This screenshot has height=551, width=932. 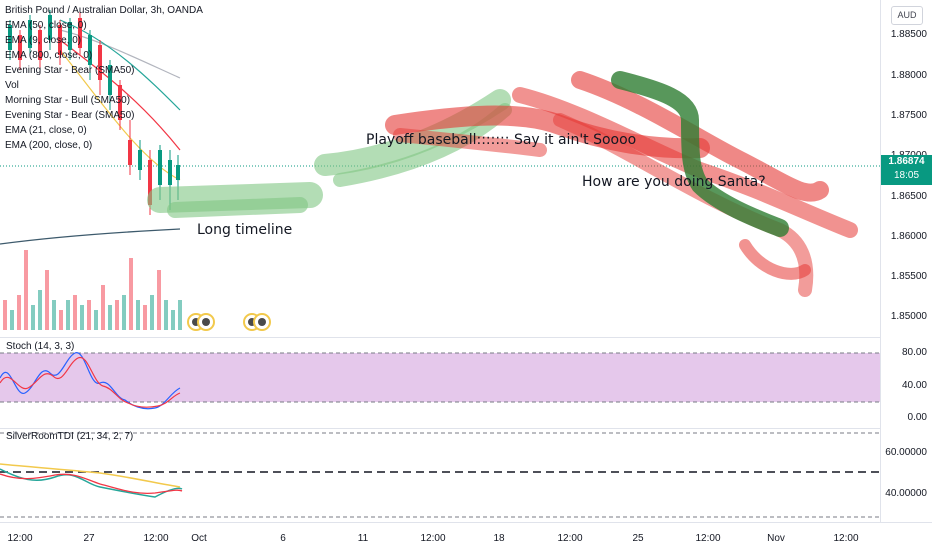 What do you see at coordinates (89, 538) in the screenshot?
I see `time-tick: 27` at bounding box center [89, 538].